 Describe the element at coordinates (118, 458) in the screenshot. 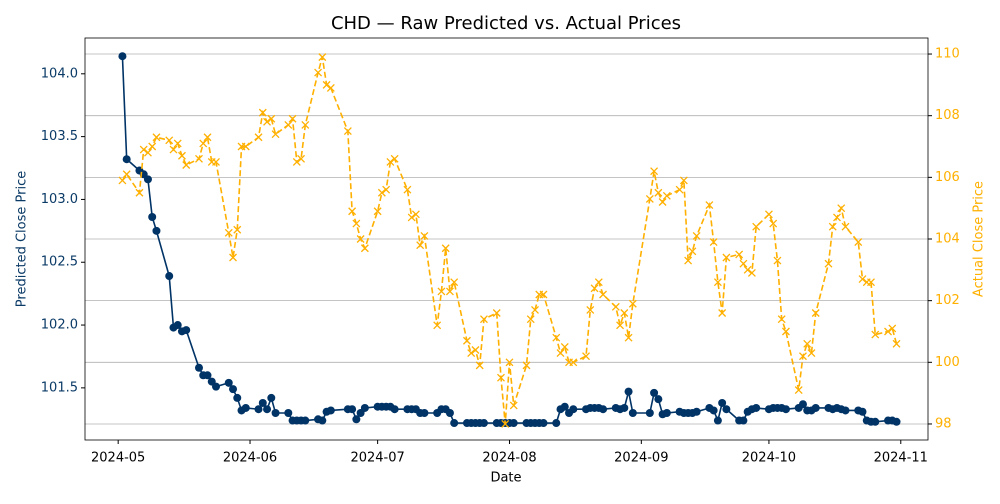

I see `x-tick-label: 2024-05` at that location.